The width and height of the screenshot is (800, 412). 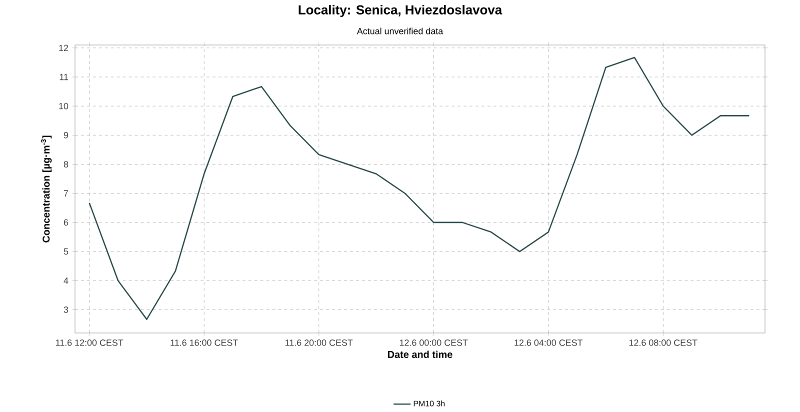 I want to click on x-tick-label: 11.6 20:00 CEST, so click(x=319, y=343).